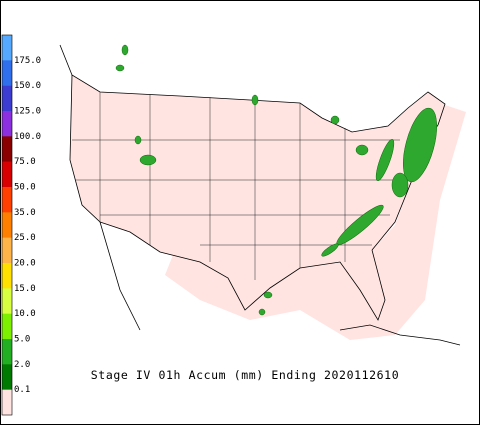  Describe the element at coordinates (105, 202) in the screenshot. I see `west-coast` at that location.